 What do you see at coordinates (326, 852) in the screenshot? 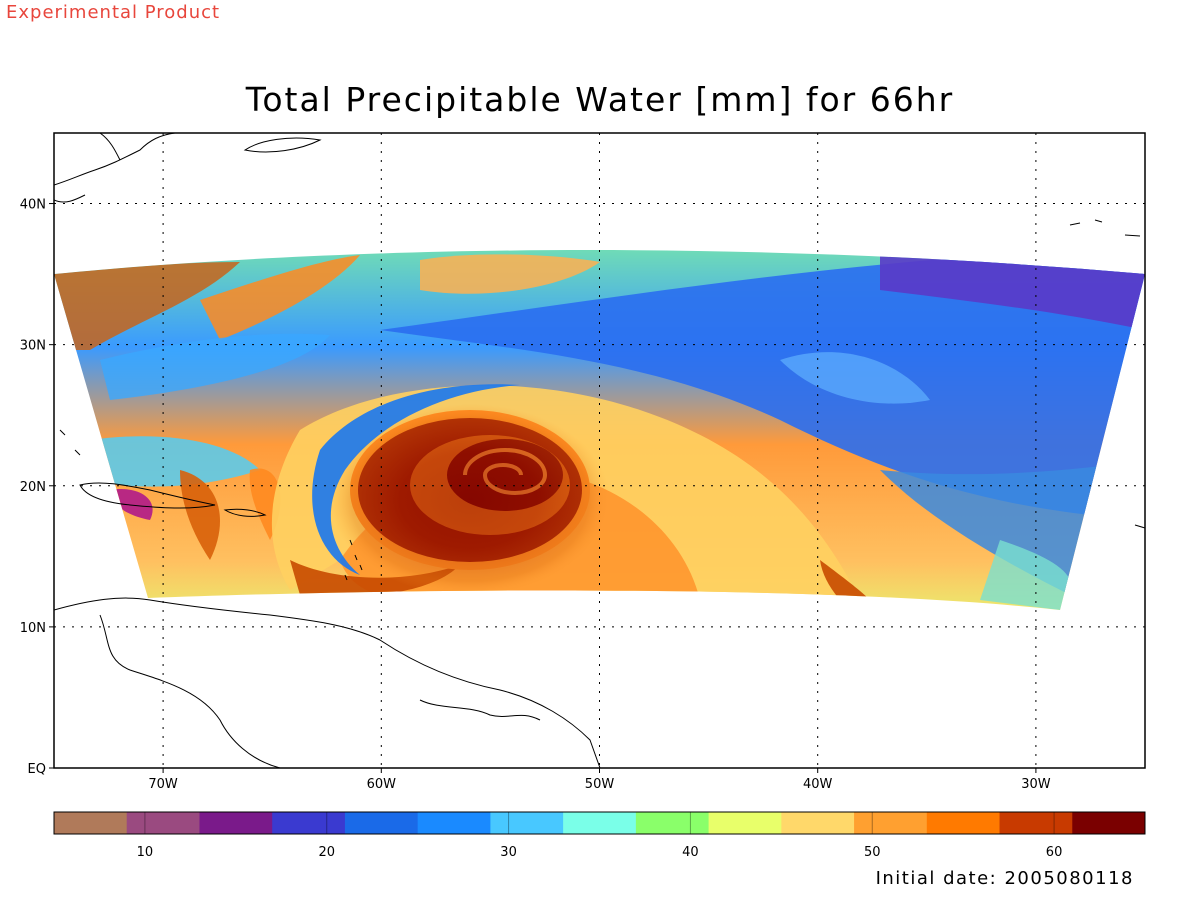
I see `colorbar-label: 20` at bounding box center [326, 852].